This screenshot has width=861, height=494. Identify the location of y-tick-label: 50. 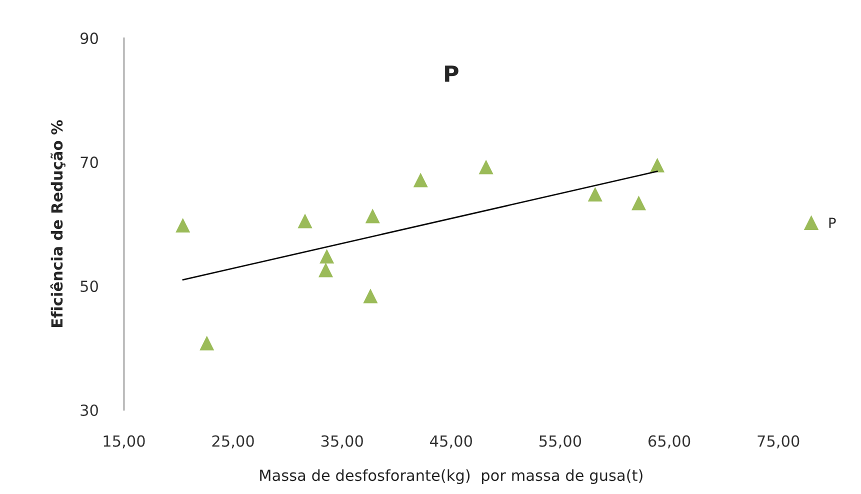
(89, 286).